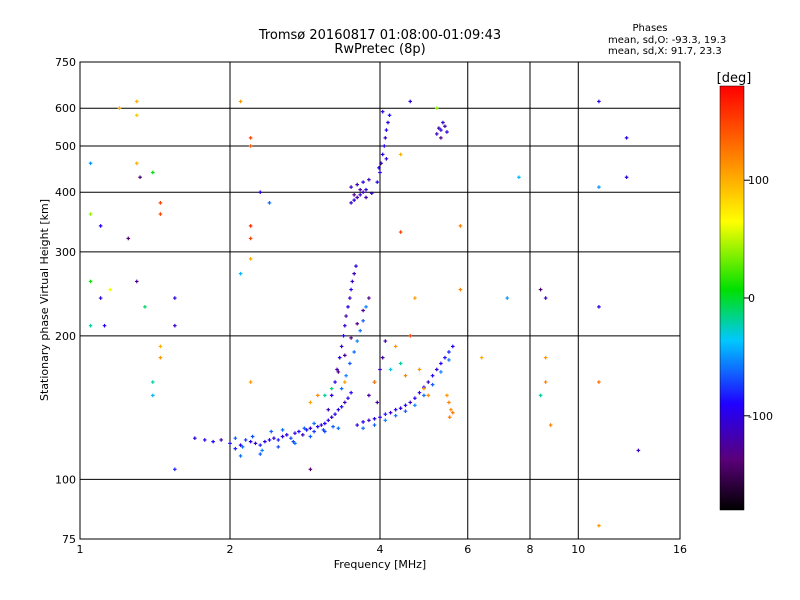  Describe the element at coordinates (667, 40) in the screenshot. I see `phase-stats-o: mean, sd,O: -93.3, 19.3` at that location.